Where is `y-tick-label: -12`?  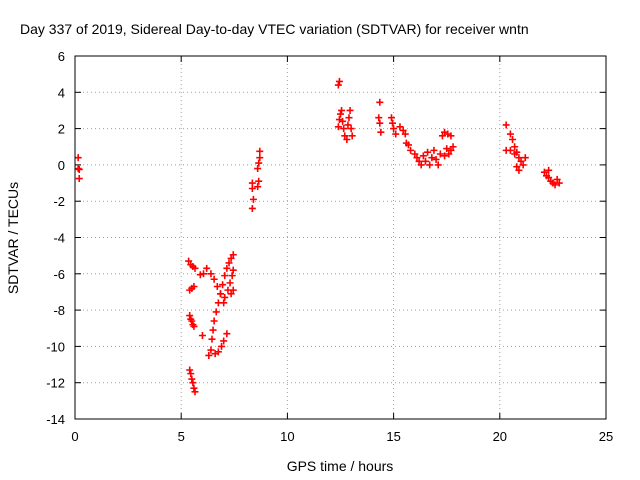 y-tick-label: -12 is located at coordinates (55, 383).